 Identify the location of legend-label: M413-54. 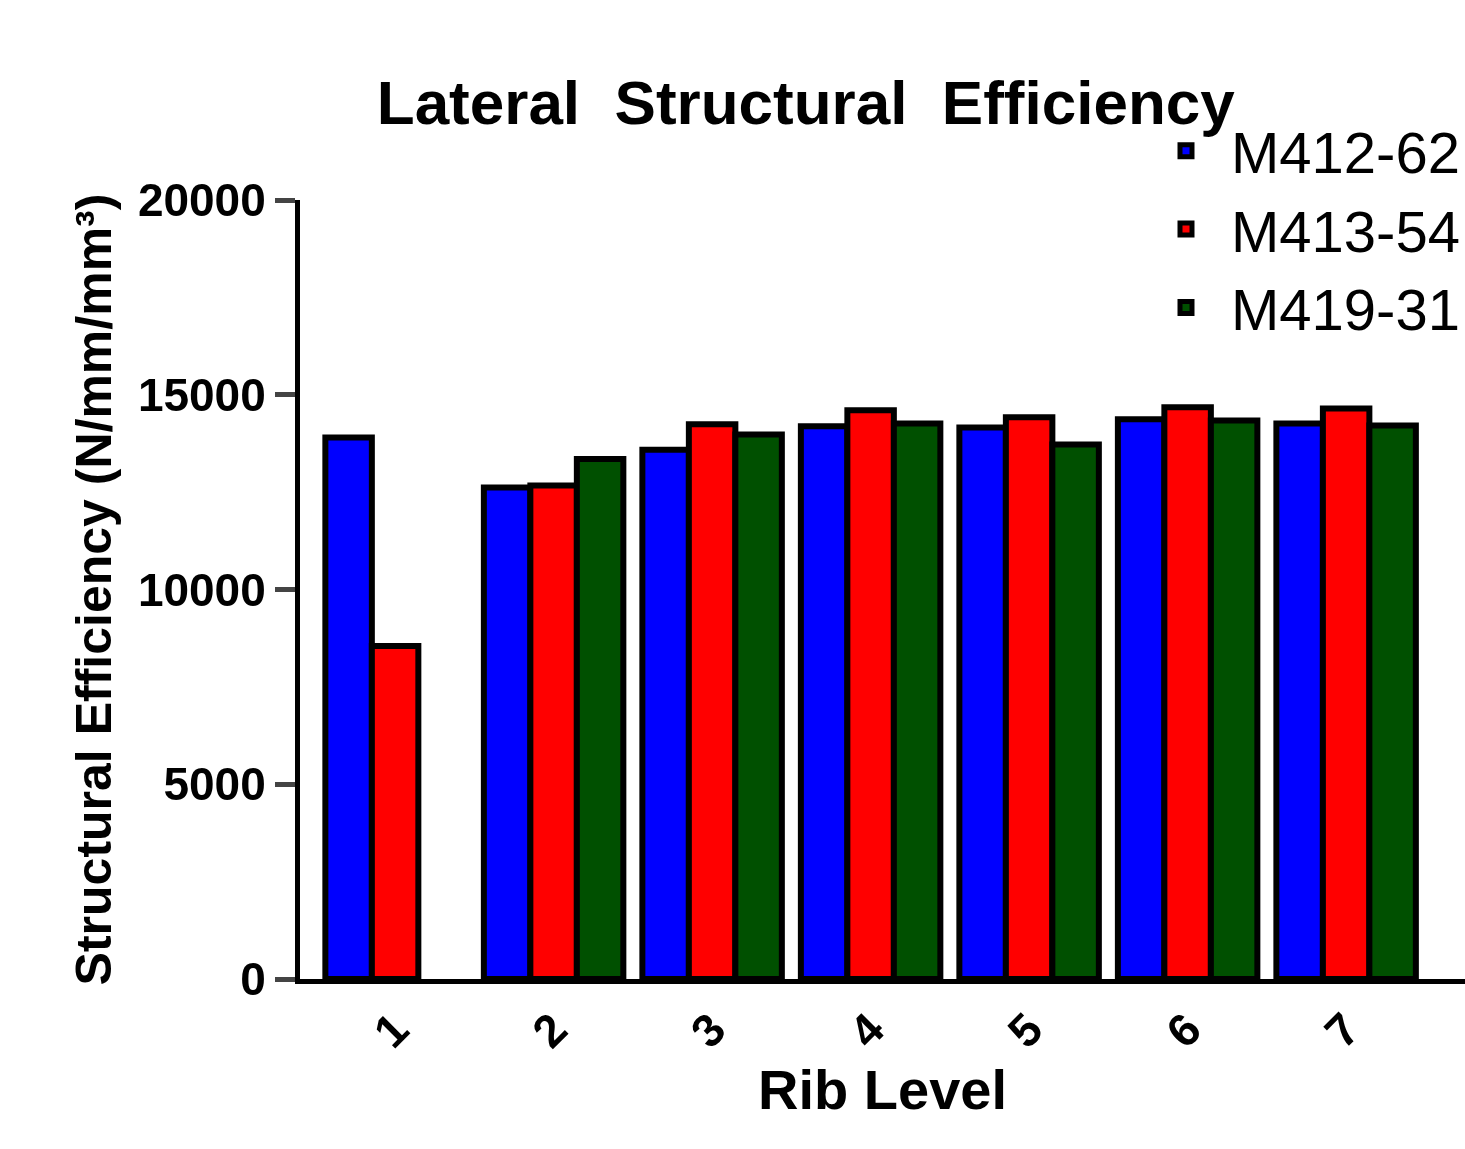
(1345, 231).